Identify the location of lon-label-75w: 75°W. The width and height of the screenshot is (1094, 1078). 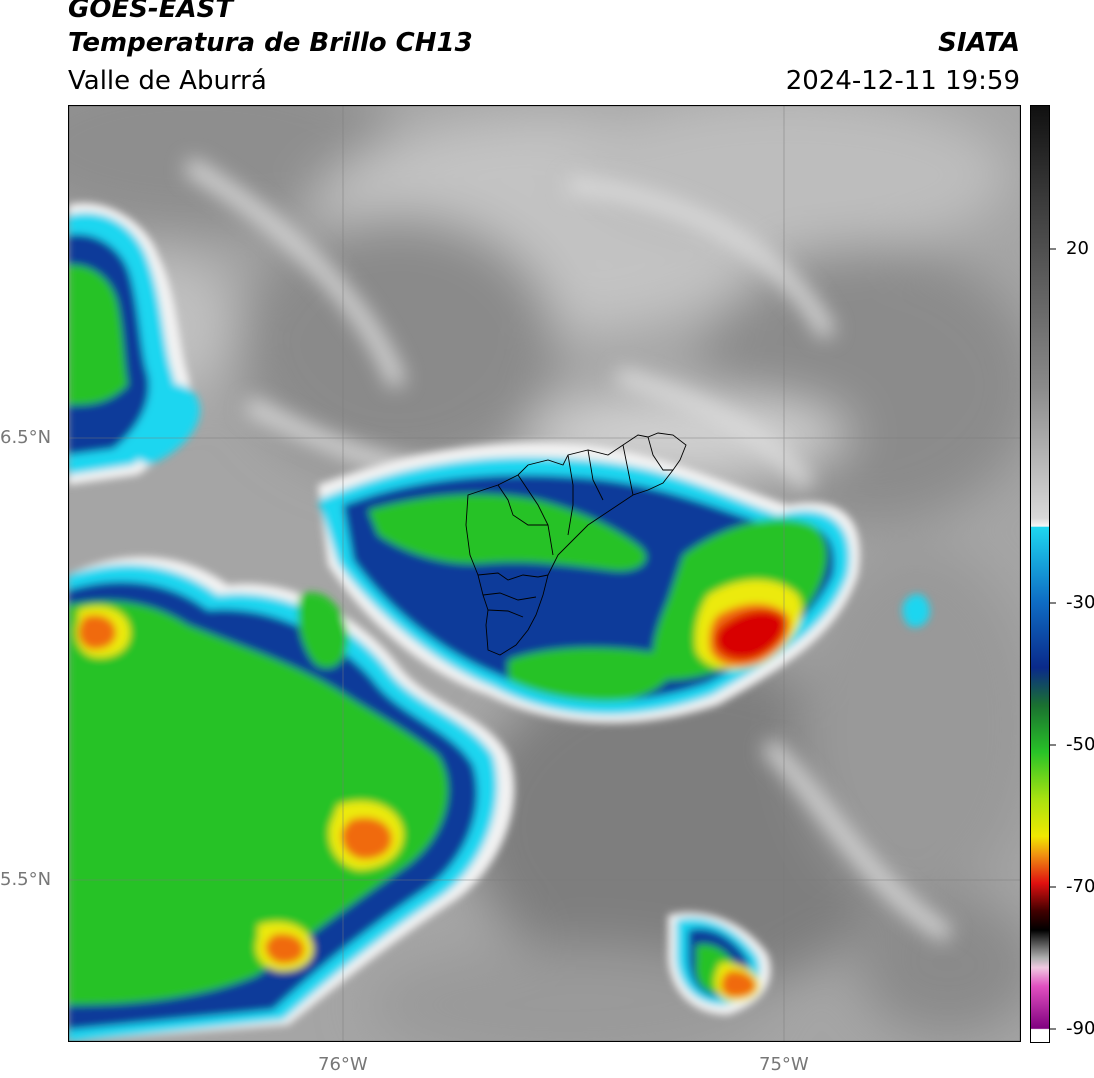
(784, 1064).